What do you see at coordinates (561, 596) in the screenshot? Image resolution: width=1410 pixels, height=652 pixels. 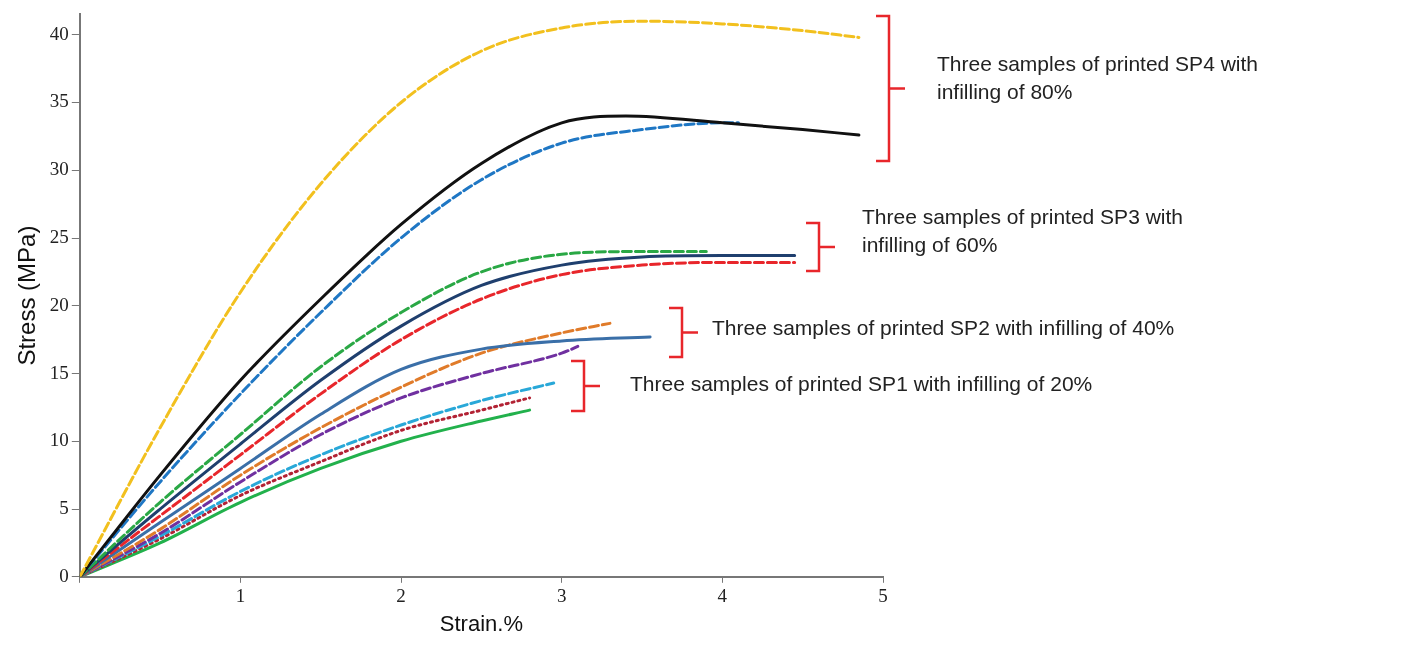 I see `x-tick-label: 3` at bounding box center [561, 596].